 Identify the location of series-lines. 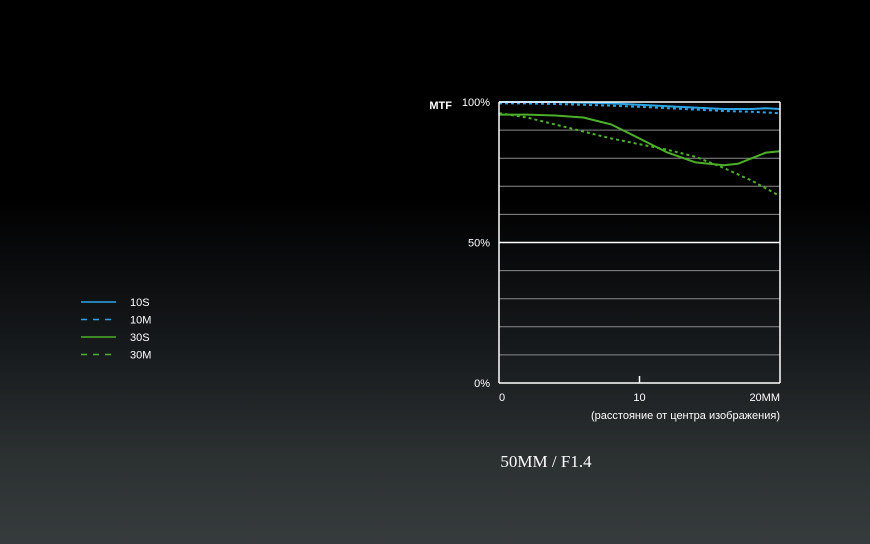
(639, 149).